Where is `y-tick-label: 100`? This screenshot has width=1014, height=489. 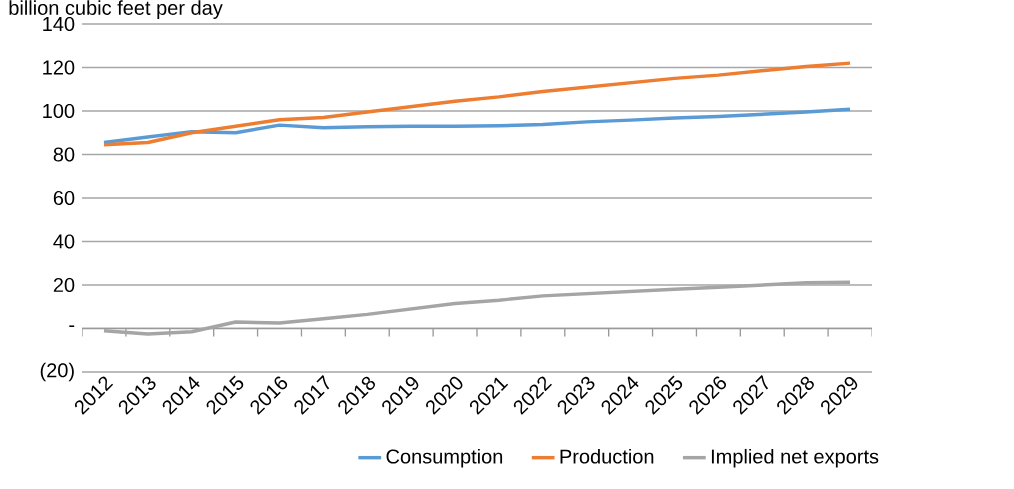 y-tick-label: 100 is located at coordinates (59, 111).